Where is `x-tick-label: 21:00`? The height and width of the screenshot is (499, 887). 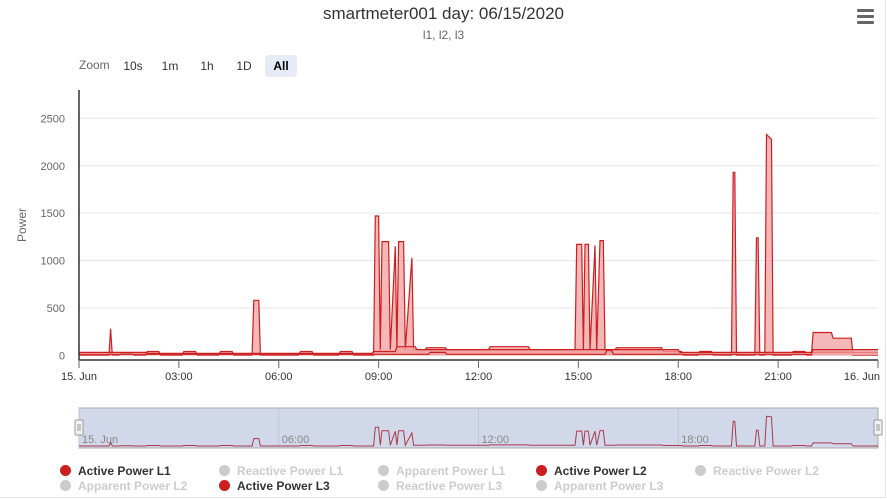 x-tick-label: 21:00 is located at coordinates (778, 377).